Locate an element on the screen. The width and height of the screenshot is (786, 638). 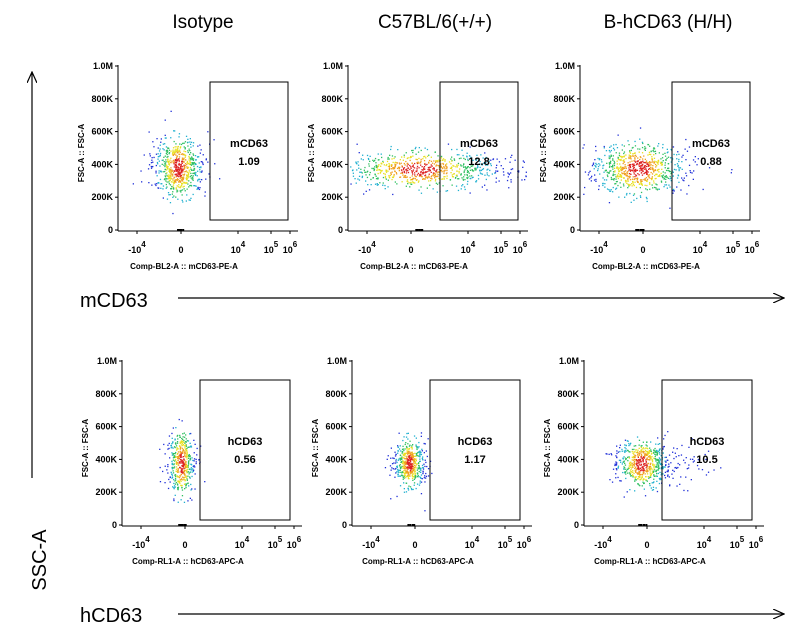
gate-name: hCD63 is located at coordinates (707, 442).